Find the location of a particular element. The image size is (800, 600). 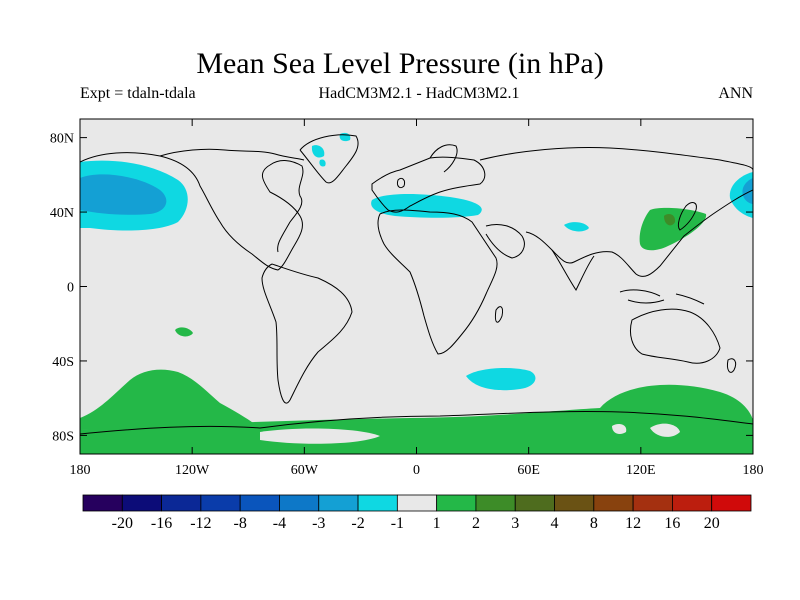

se-asia-islands is located at coordinates (662, 297).